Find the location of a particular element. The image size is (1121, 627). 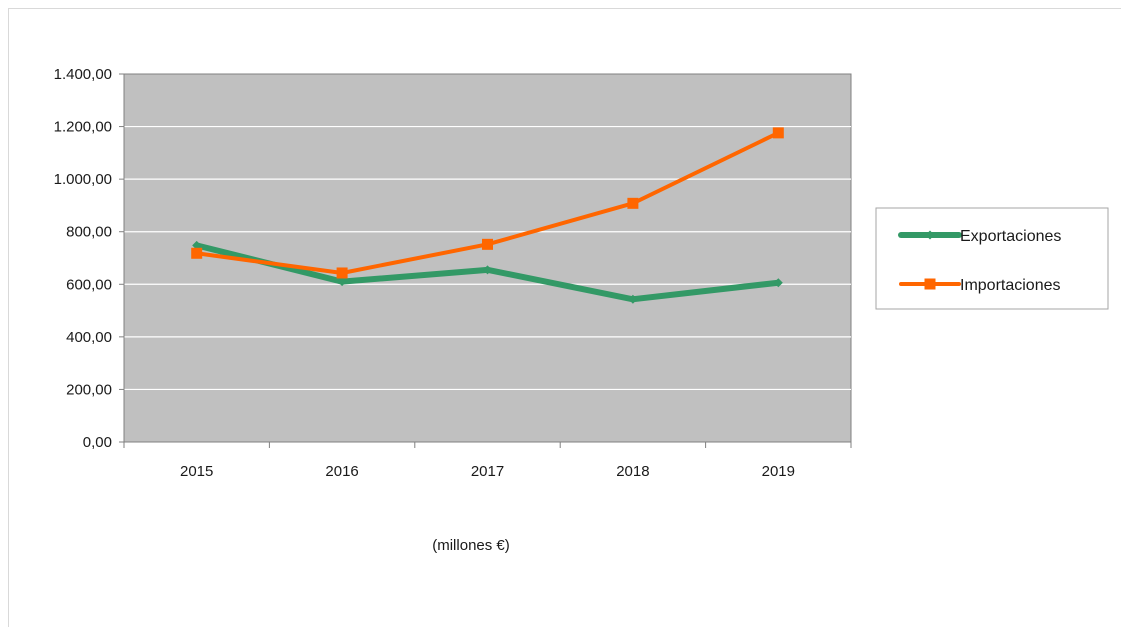

legend-marker-exportaciones is located at coordinates (930, 235).